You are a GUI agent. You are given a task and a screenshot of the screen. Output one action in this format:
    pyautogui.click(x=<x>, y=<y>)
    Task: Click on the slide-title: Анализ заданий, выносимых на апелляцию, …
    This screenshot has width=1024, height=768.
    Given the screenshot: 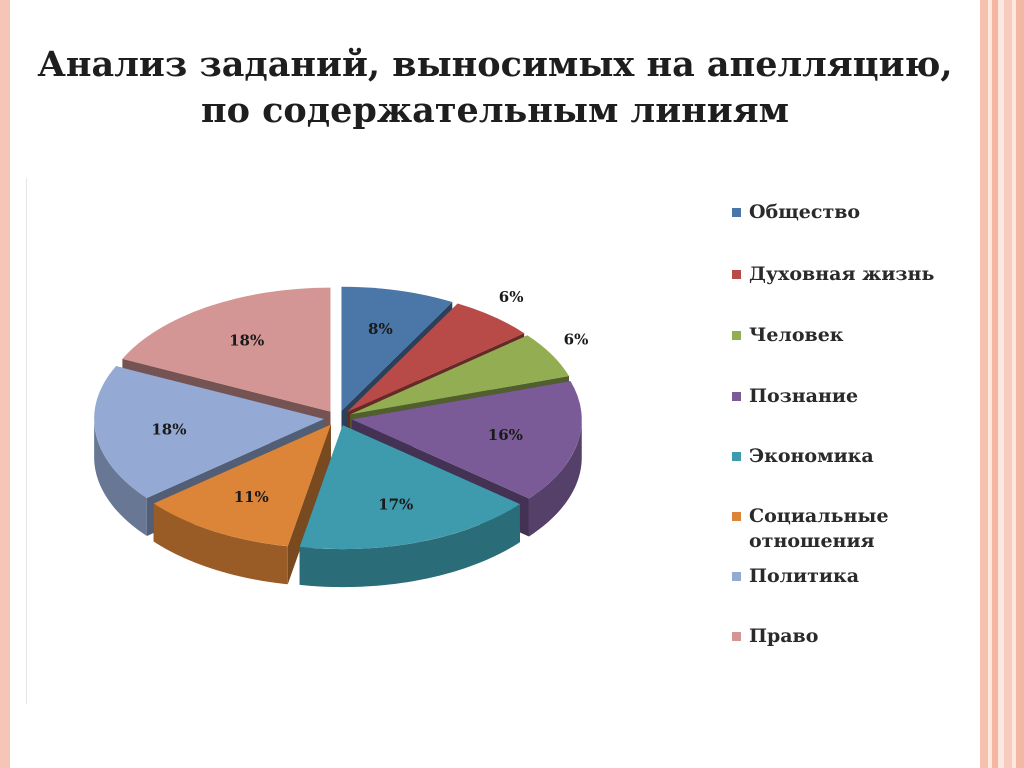 What is the action you would take?
    pyautogui.click(x=495, y=88)
    